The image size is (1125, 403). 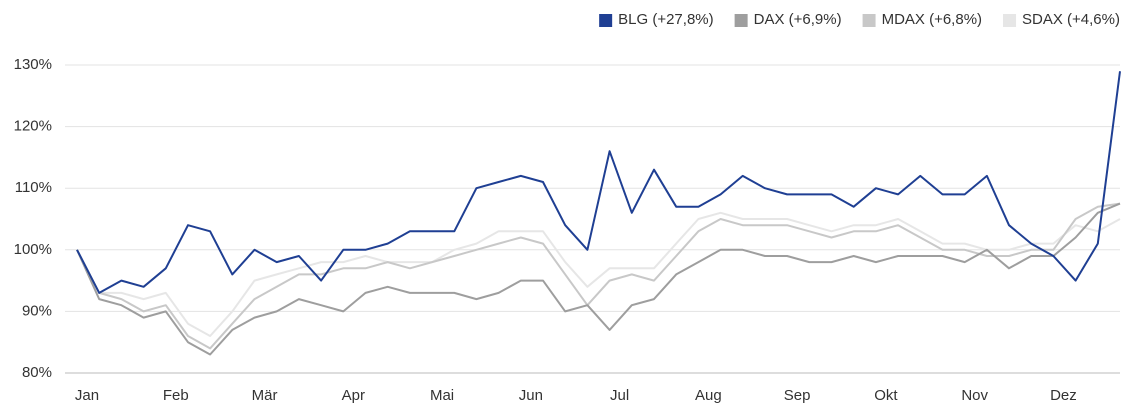 What do you see at coordinates (37, 372) in the screenshot?
I see `y-tick-label: 80%` at bounding box center [37, 372].